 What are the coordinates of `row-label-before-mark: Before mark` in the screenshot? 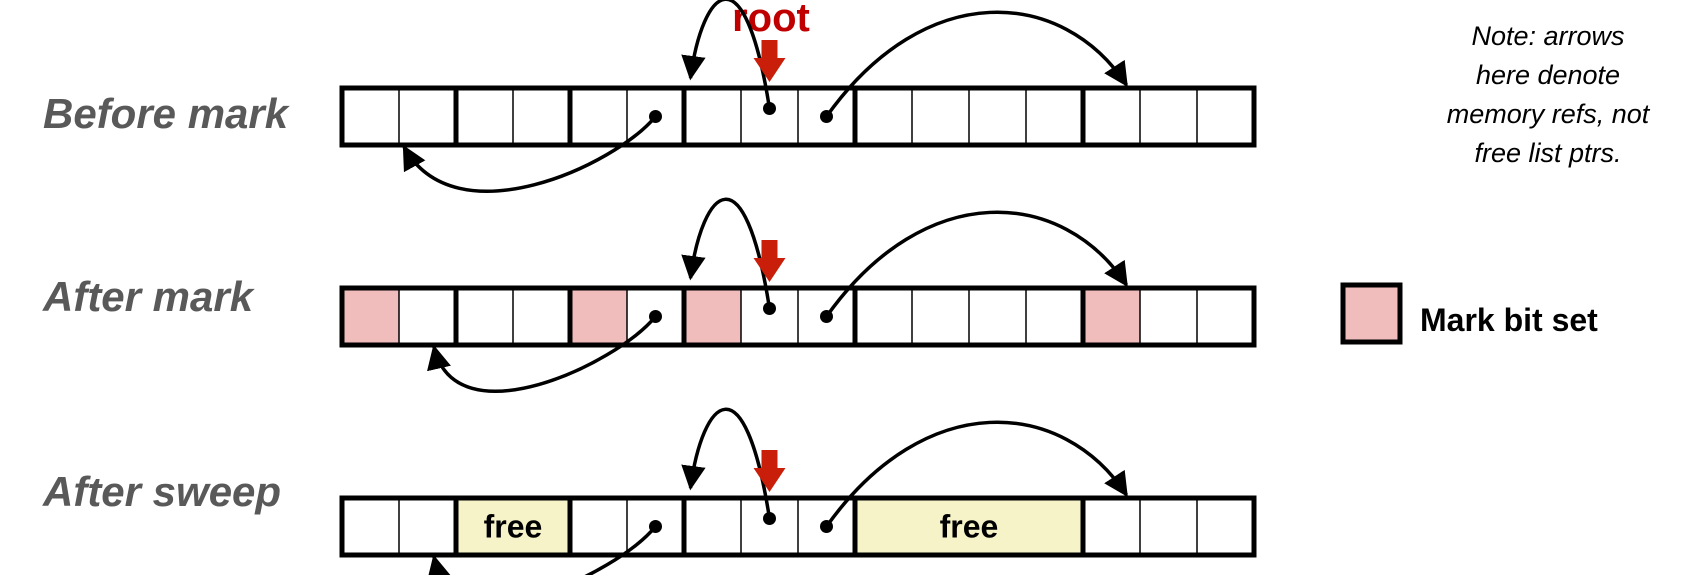 It's located at (167, 113).